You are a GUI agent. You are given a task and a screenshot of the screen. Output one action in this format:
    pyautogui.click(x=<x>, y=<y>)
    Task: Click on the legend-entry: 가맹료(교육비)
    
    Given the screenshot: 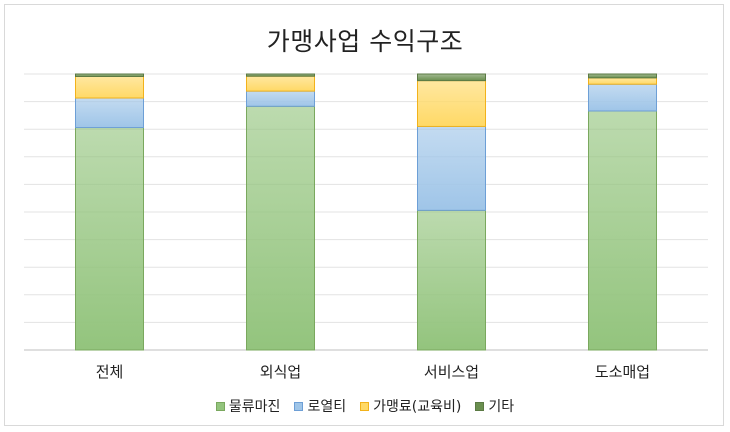 What is the action you would take?
    pyautogui.click(x=410, y=406)
    